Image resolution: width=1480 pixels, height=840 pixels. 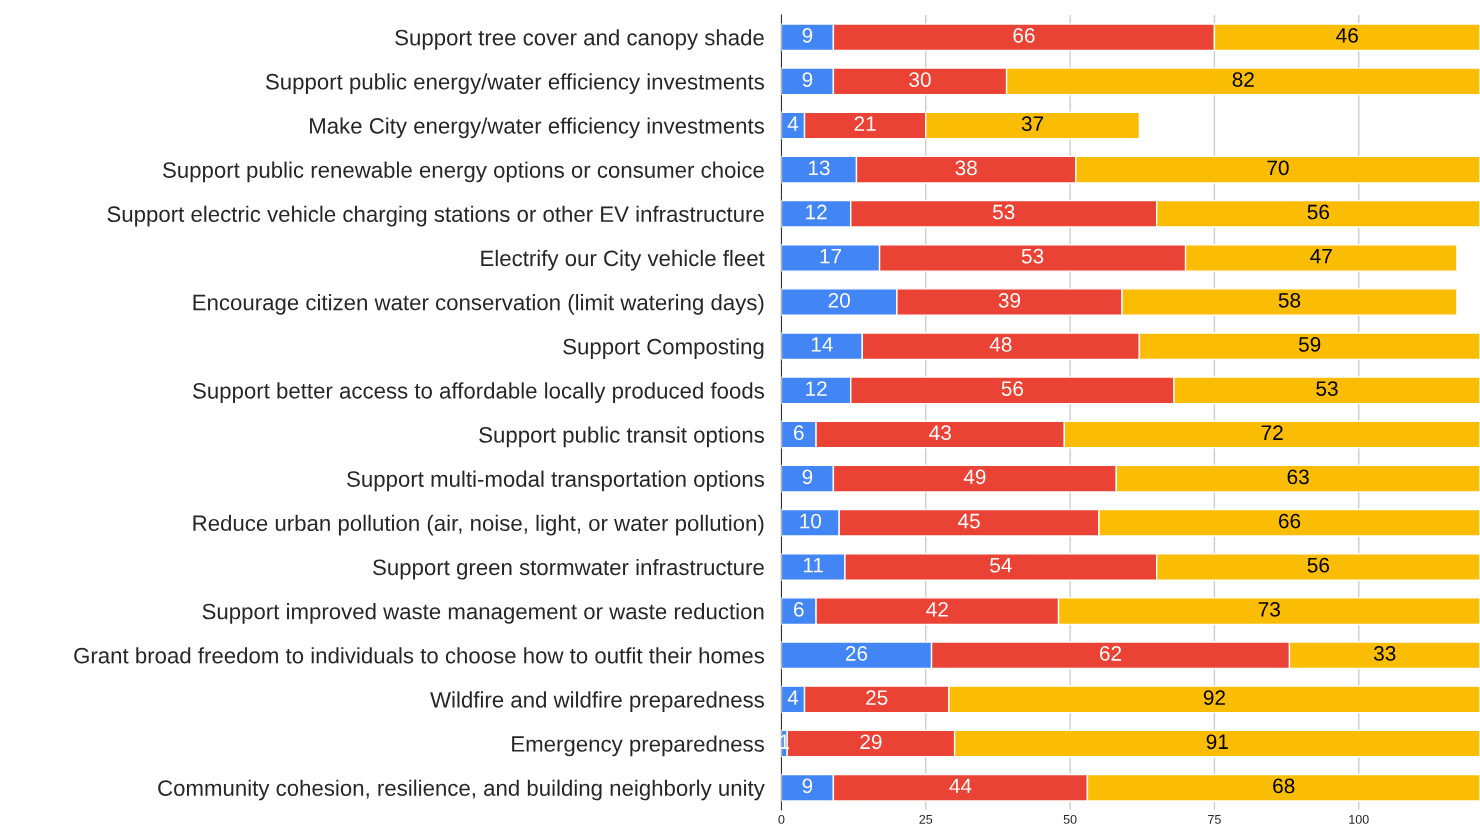 What do you see at coordinates (839, 300) in the screenshot?
I see `data-label: 20` at bounding box center [839, 300].